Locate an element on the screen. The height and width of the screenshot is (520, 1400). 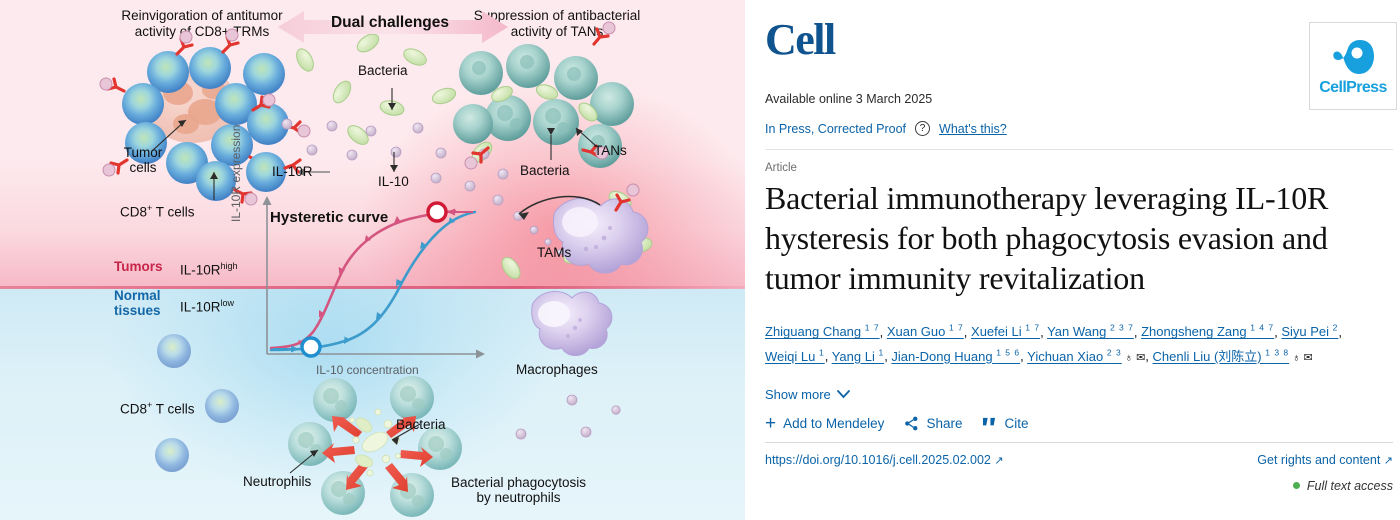
author-name: Xuefei Li 1 7 is located at coordinates (1006, 331).